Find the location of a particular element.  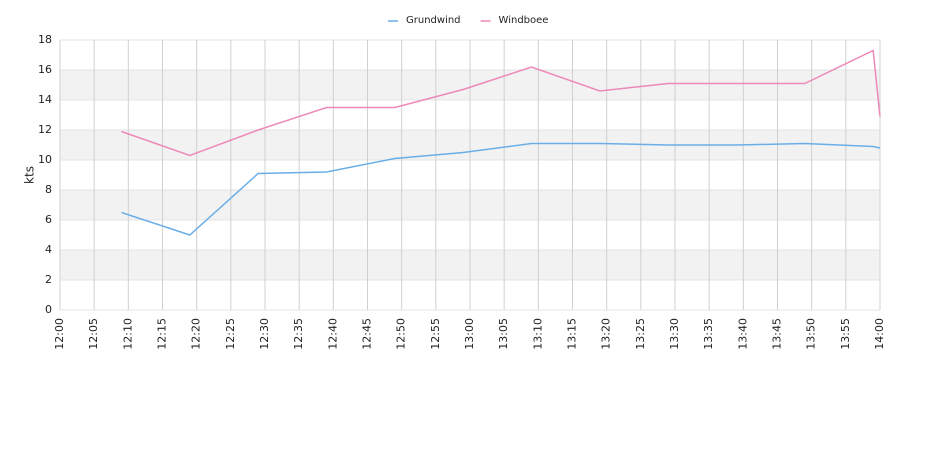

x-tick-label: 13:50 is located at coordinates (811, 334).